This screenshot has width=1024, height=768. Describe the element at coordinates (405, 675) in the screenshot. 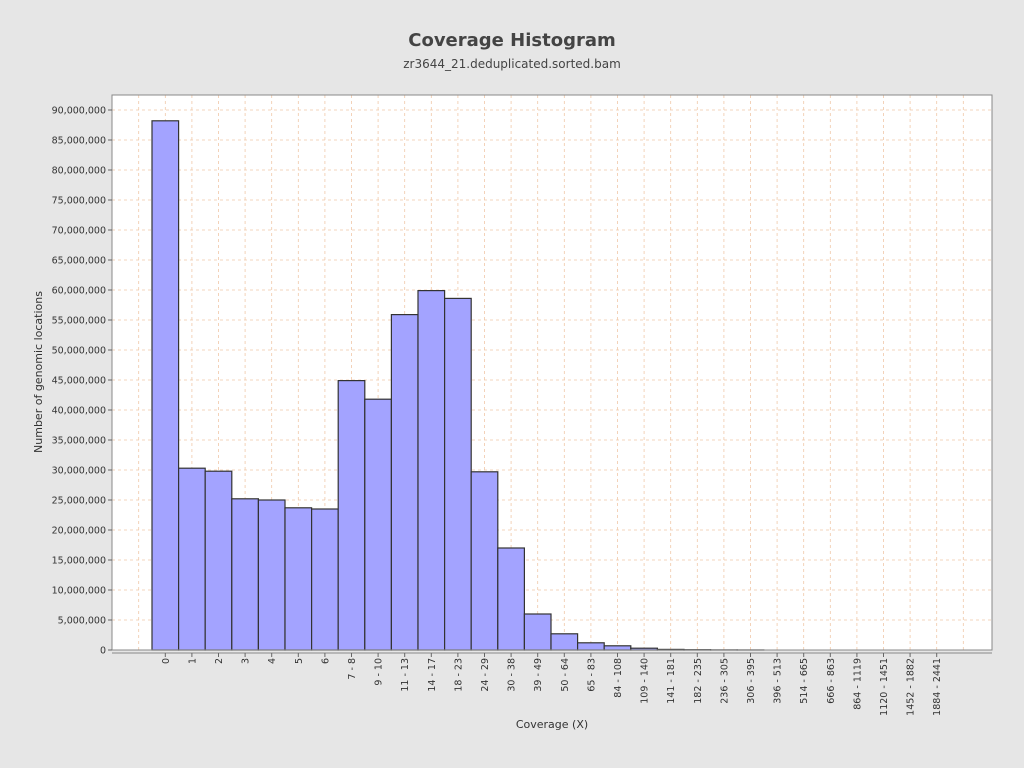

I see `x-tick-label: 11 - 13` at that location.